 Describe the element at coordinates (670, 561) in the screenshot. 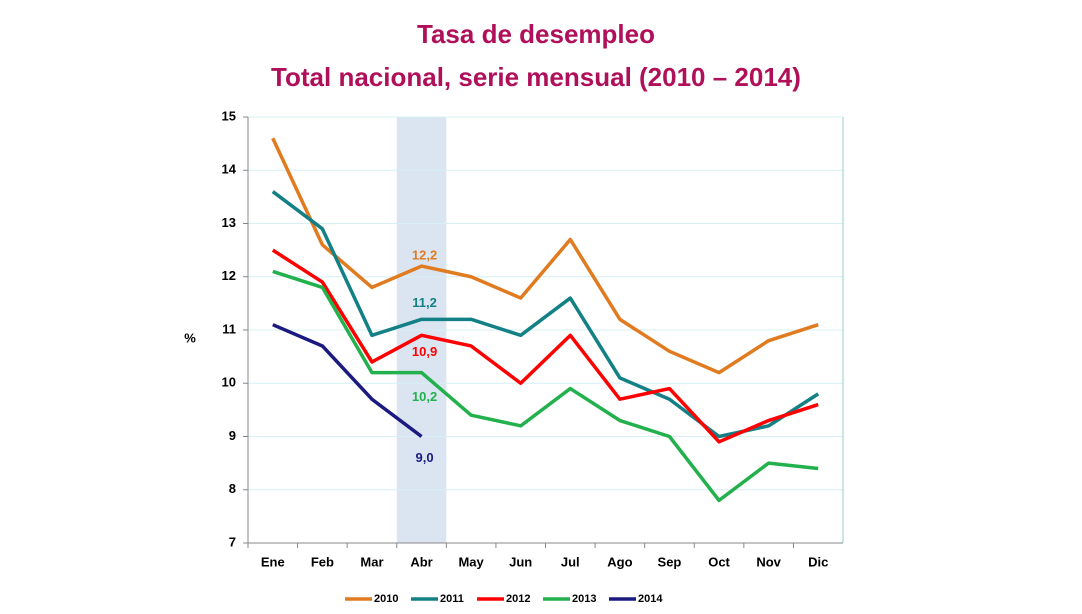

I see `x-tick-label: Sep` at that location.